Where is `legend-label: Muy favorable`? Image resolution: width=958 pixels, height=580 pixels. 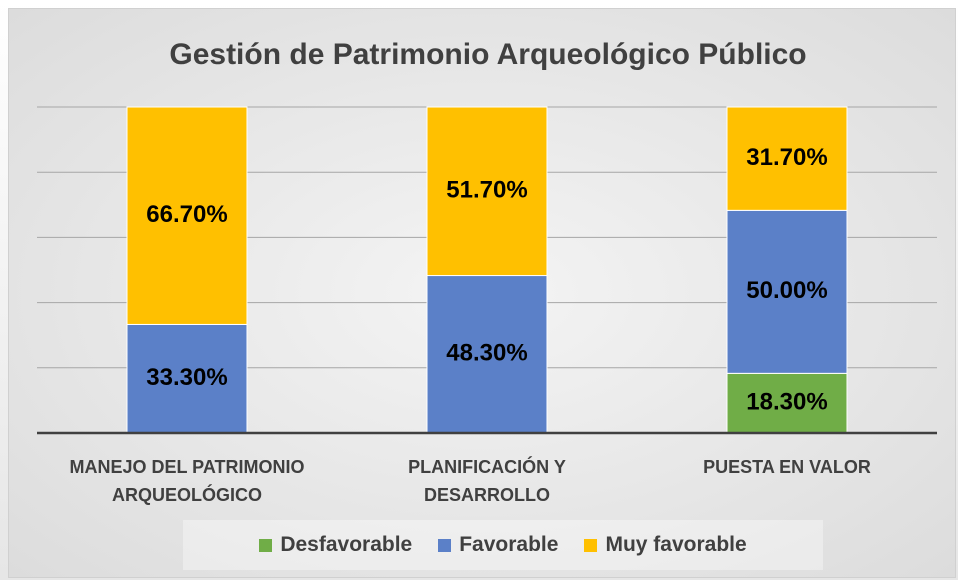 legend-label: Muy favorable is located at coordinates (676, 544).